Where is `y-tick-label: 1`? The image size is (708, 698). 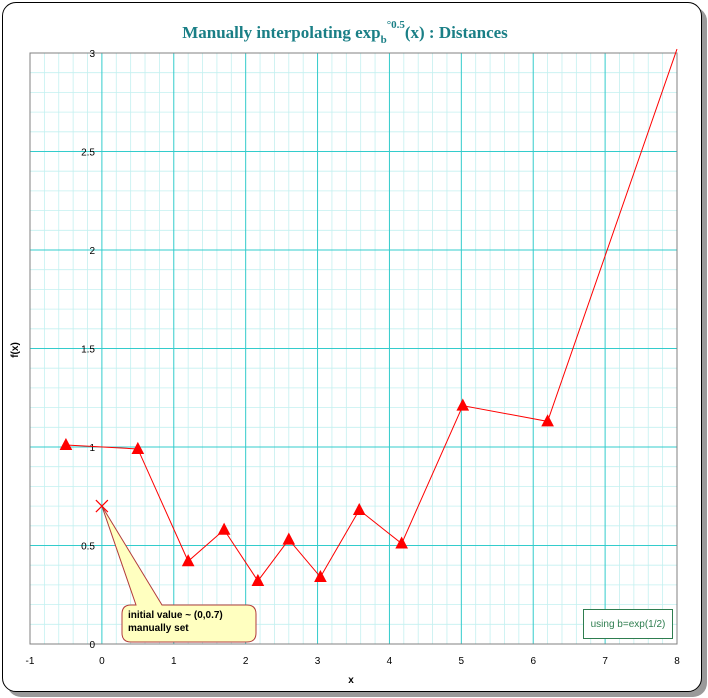
y-tick-label: 1 is located at coordinates (92, 448).